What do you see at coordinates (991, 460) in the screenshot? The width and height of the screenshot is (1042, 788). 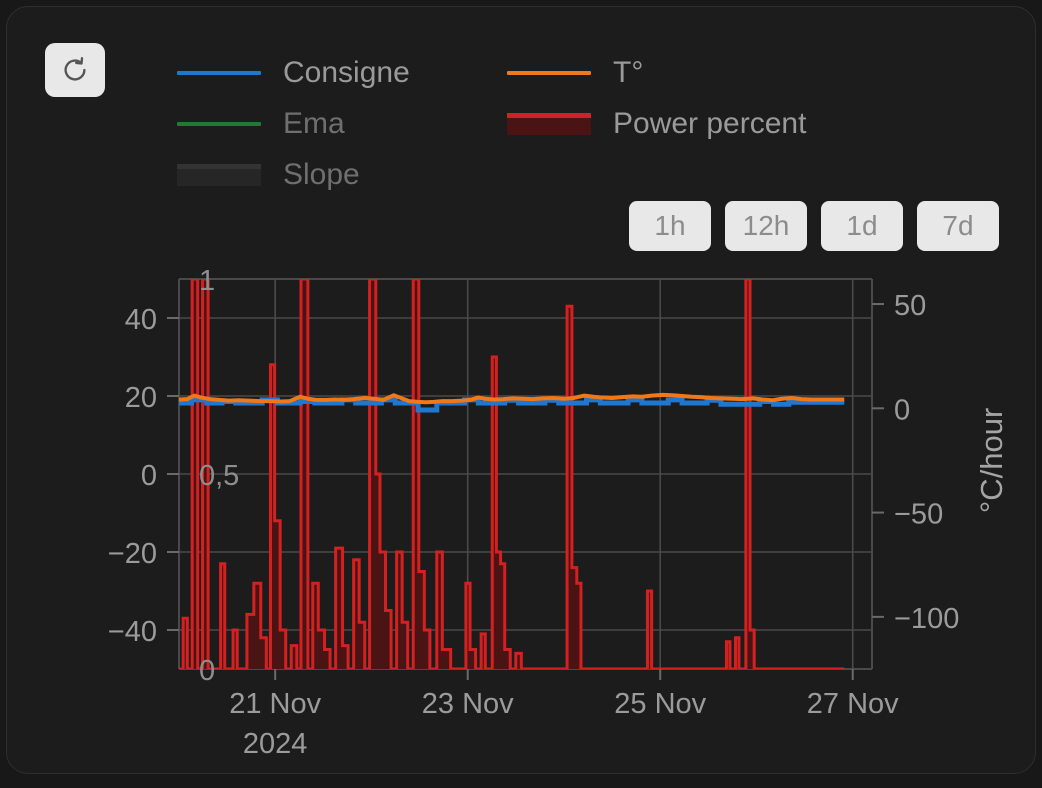 I see `svg-text: °C/hour` at bounding box center [991, 460].